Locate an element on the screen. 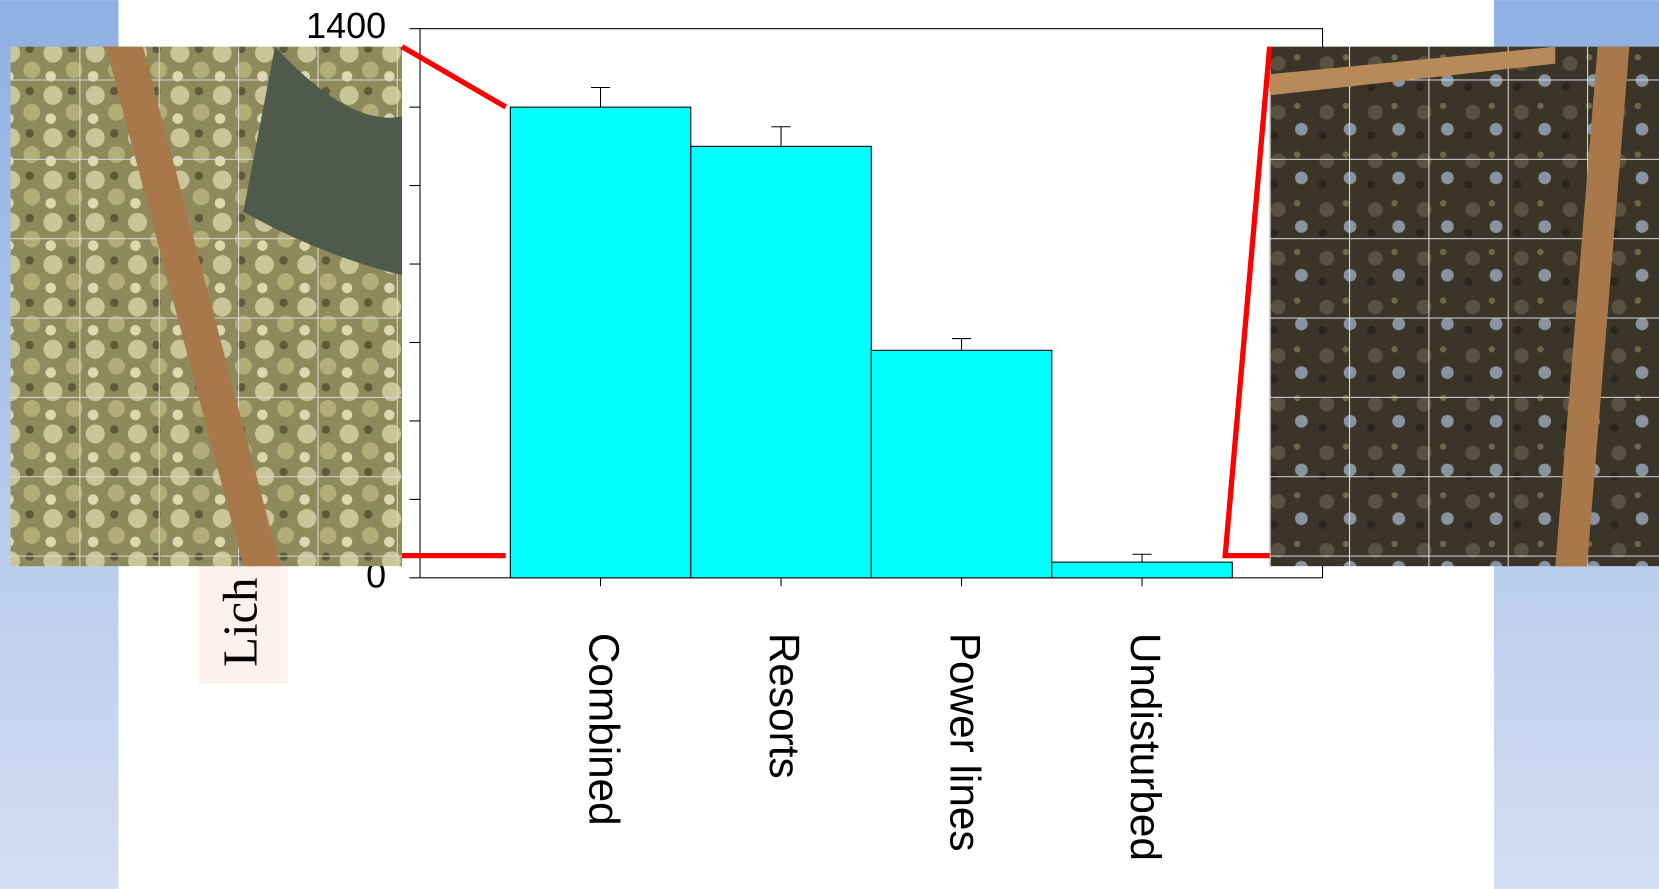 This screenshot has width=1659, height=889. x-tick-label: Power lines is located at coordinates (964, 742).